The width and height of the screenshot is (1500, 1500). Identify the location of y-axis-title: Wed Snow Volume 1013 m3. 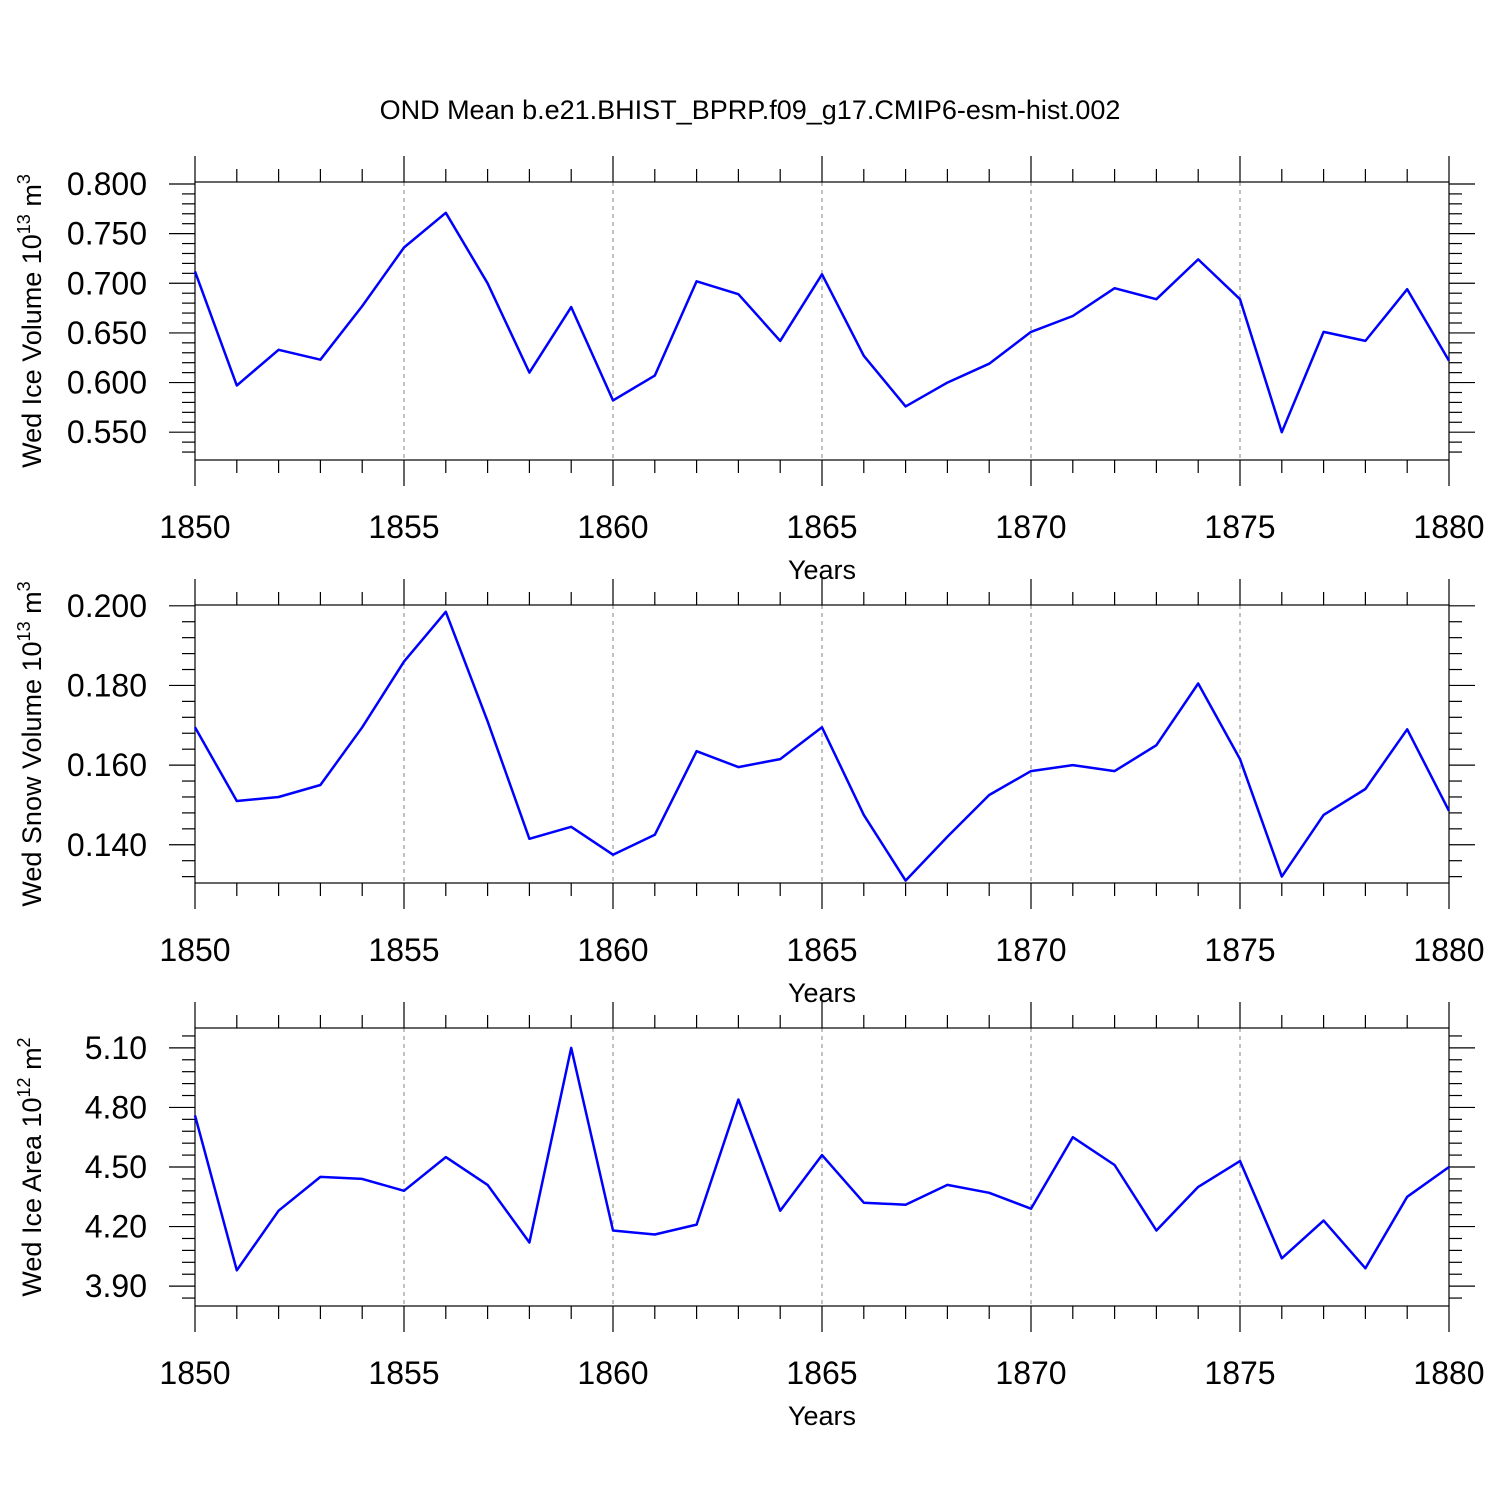
(30, 743).